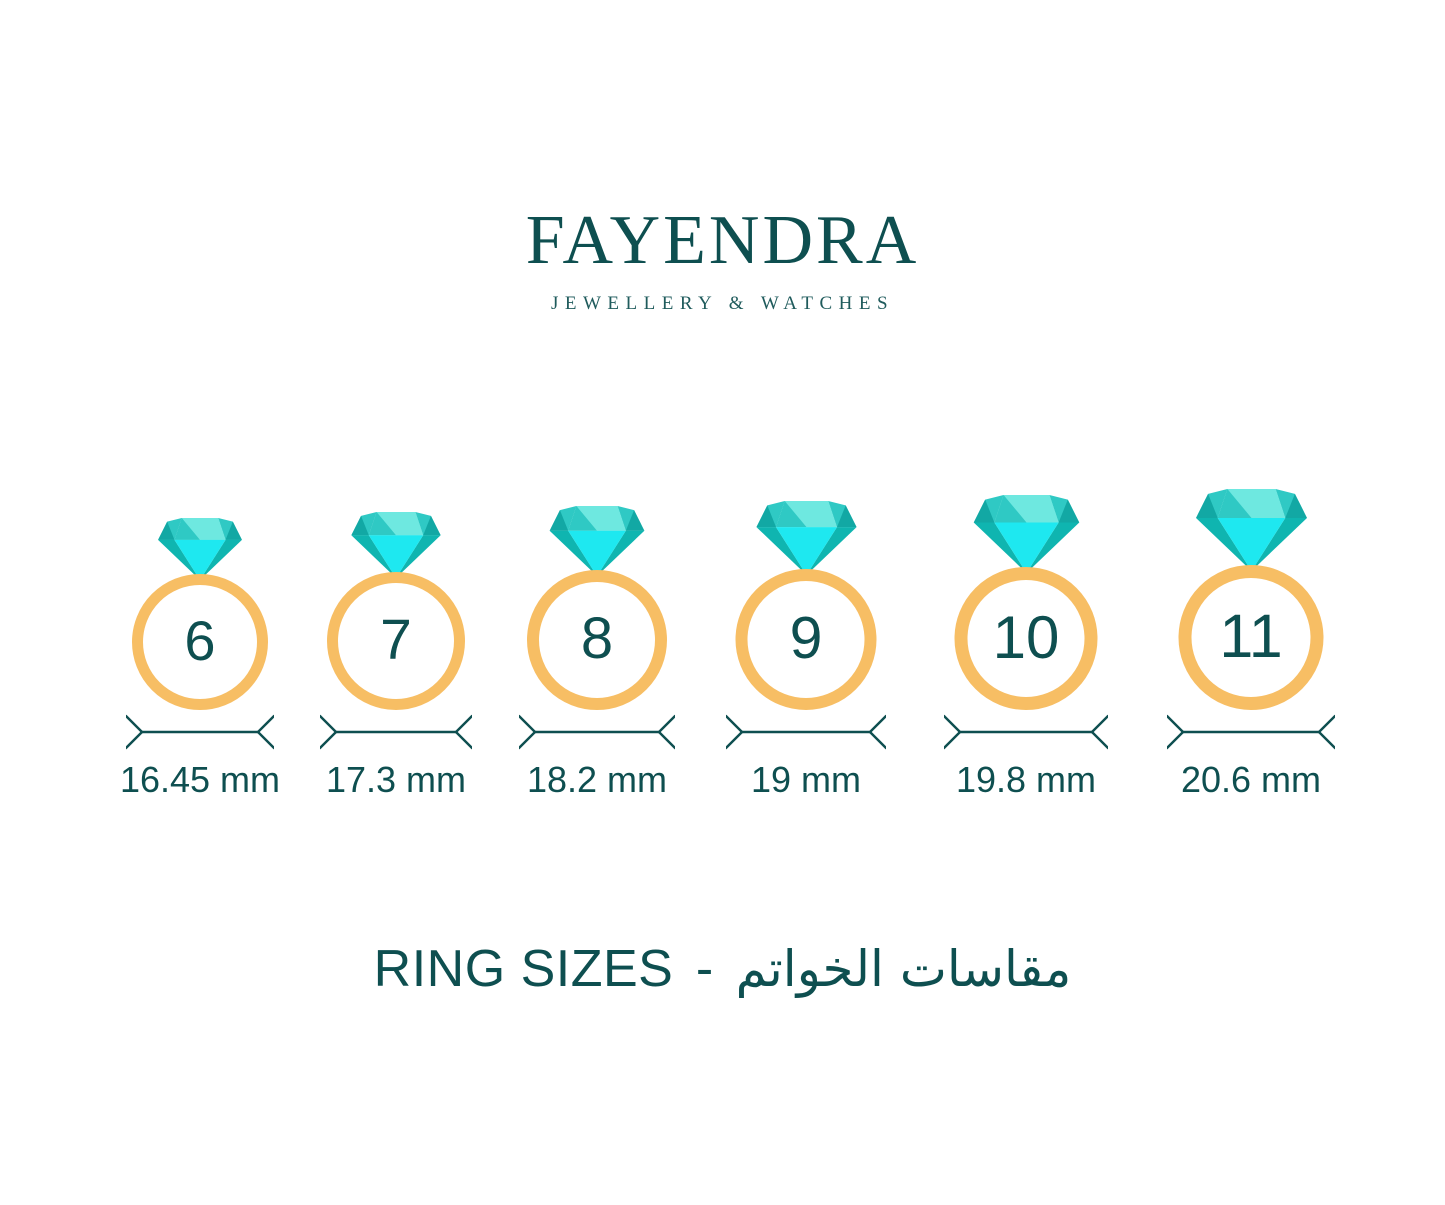 The image size is (1445, 1205). Describe the element at coordinates (806, 779) in the screenshot. I see `measurement-label-9: 19 mm` at that location.